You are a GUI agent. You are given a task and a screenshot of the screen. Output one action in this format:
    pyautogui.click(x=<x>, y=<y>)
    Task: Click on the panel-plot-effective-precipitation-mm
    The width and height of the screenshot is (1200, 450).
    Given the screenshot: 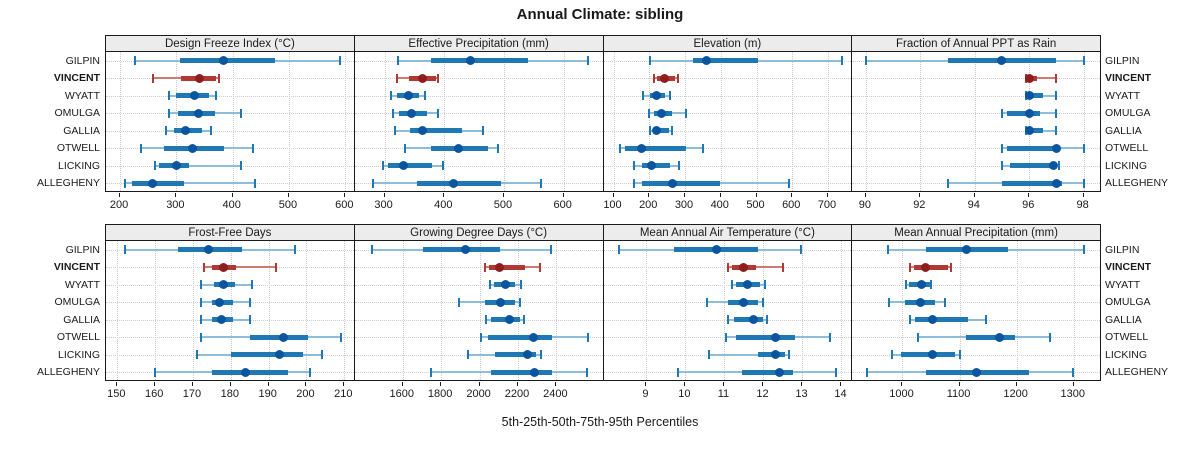 What is the action you would take?
    pyautogui.click(x=478, y=122)
    